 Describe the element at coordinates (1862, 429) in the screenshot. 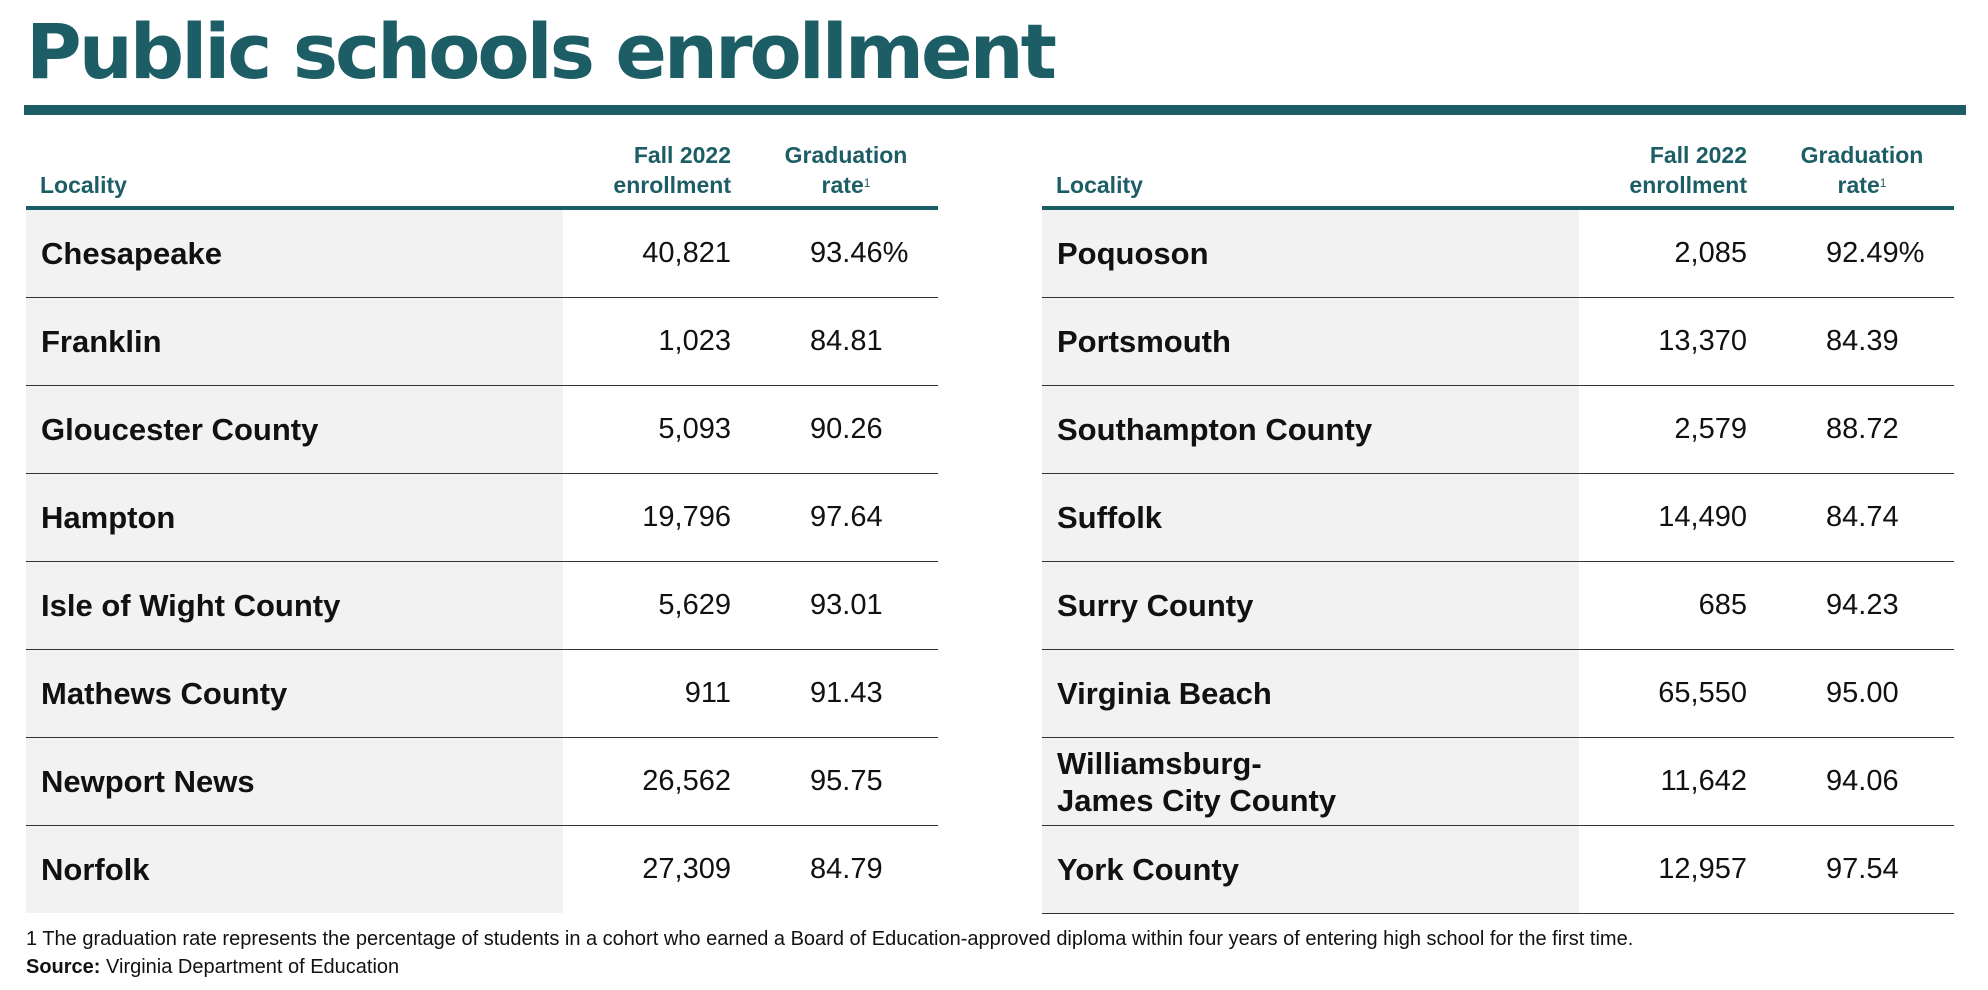

I see `graduation-rate-cell: 88.72` at that location.